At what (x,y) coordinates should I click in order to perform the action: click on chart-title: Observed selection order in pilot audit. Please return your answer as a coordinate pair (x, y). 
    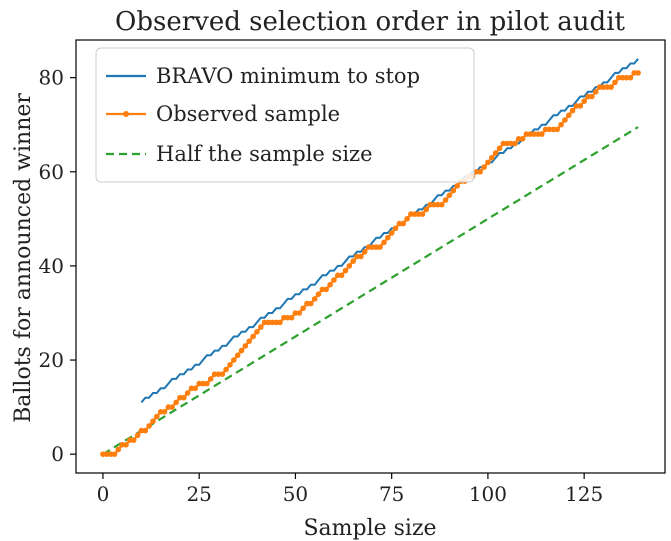
    Looking at the image, I should click on (370, 22).